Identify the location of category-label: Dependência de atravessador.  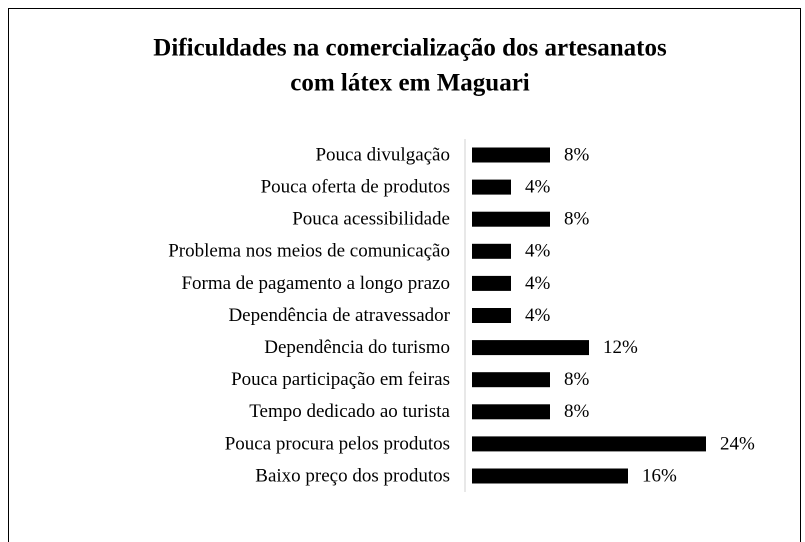
(339, 315).